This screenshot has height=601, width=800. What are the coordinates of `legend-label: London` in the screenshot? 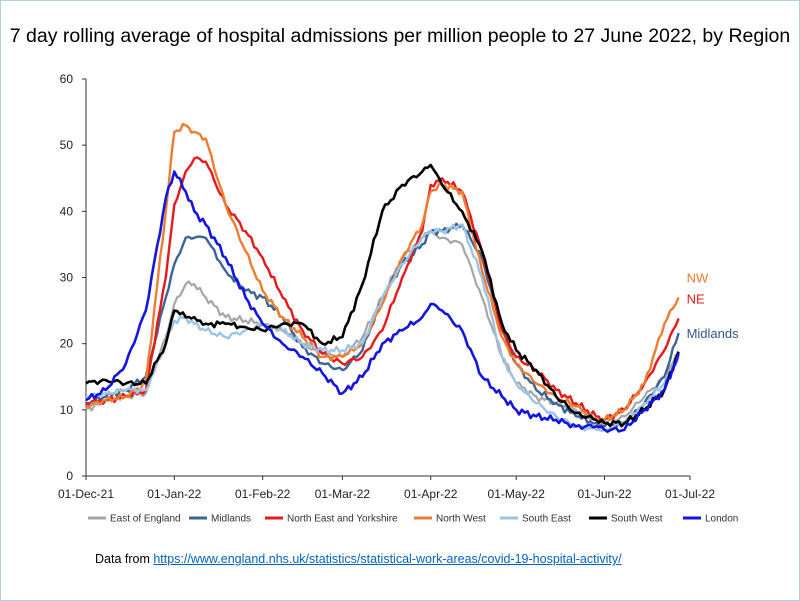 It's located at (721, 519).